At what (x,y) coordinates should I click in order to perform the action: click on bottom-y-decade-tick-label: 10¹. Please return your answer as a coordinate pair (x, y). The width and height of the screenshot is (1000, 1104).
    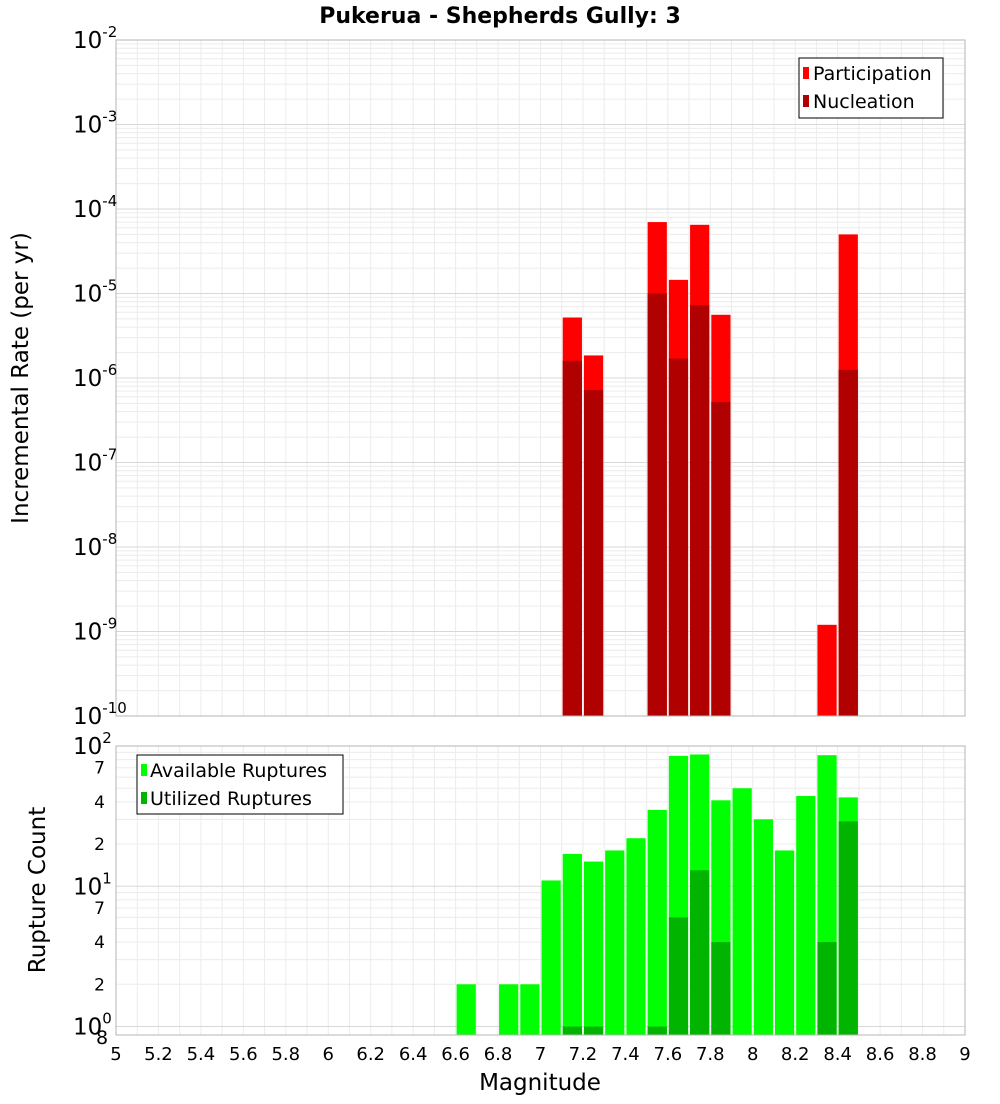
    Looking at the image, I should click on (92, 884).